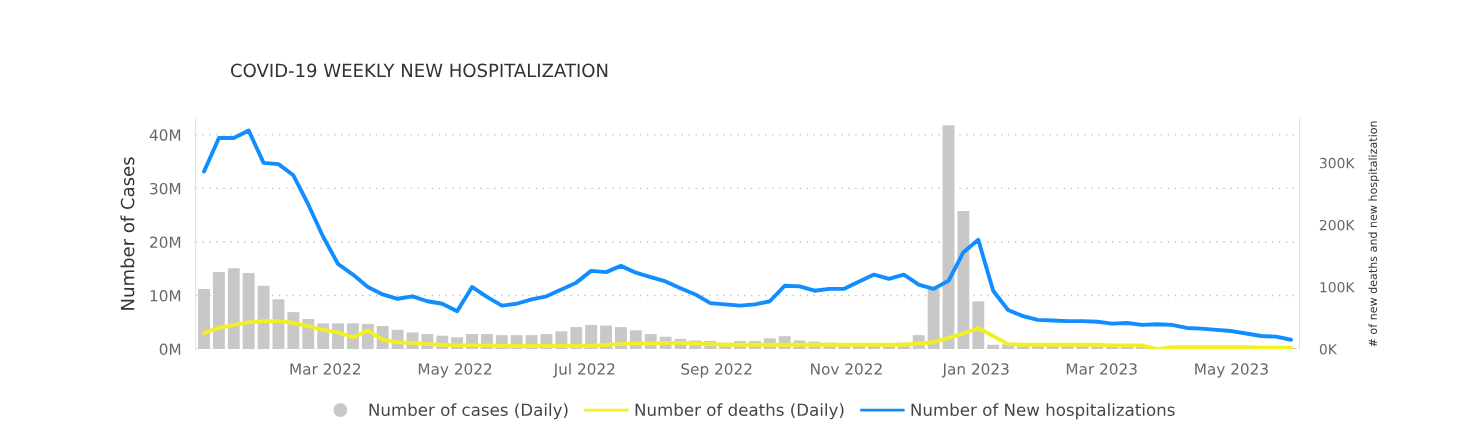  What do you see at coordinates (1337, 225) in the screenshot?
I see `y2-tick-label: 200K` at bounding box center [1337, 225].